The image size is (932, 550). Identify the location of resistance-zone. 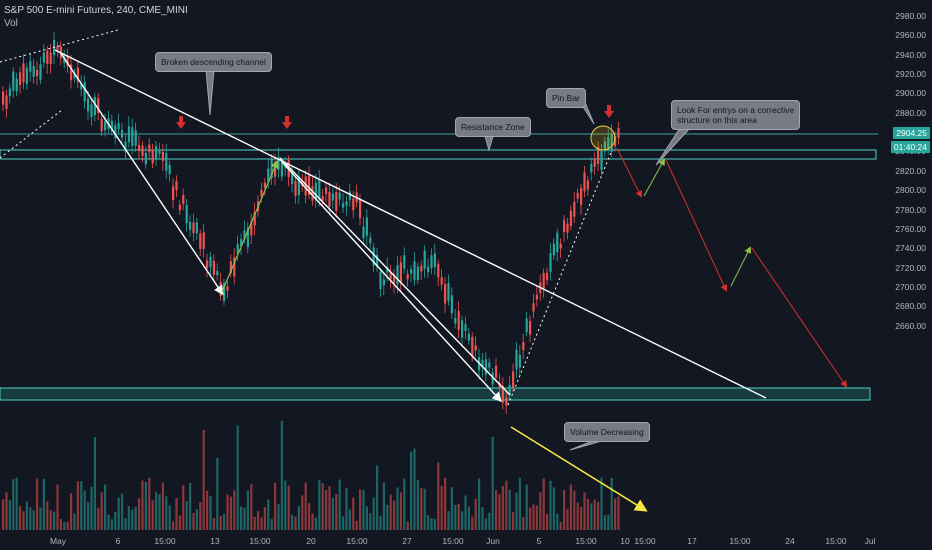
(438, 154).